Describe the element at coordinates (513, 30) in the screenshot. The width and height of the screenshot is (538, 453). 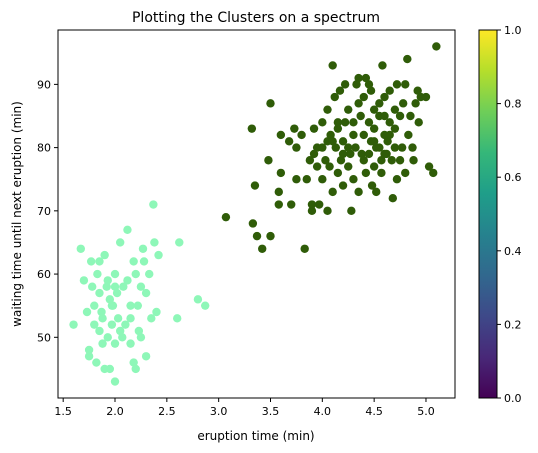
I see `colorbar-tick-label: 1.0` at that location.